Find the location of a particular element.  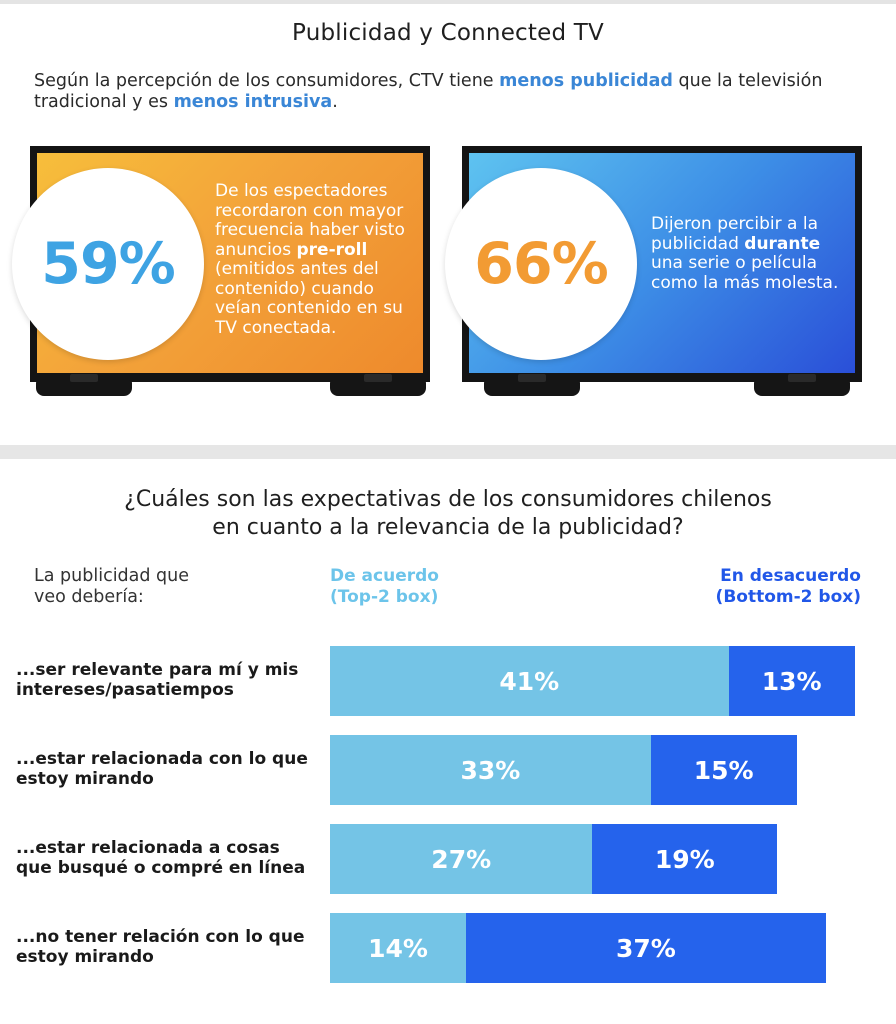

bar-value-label: 27% is located at coordinates (461, 859).